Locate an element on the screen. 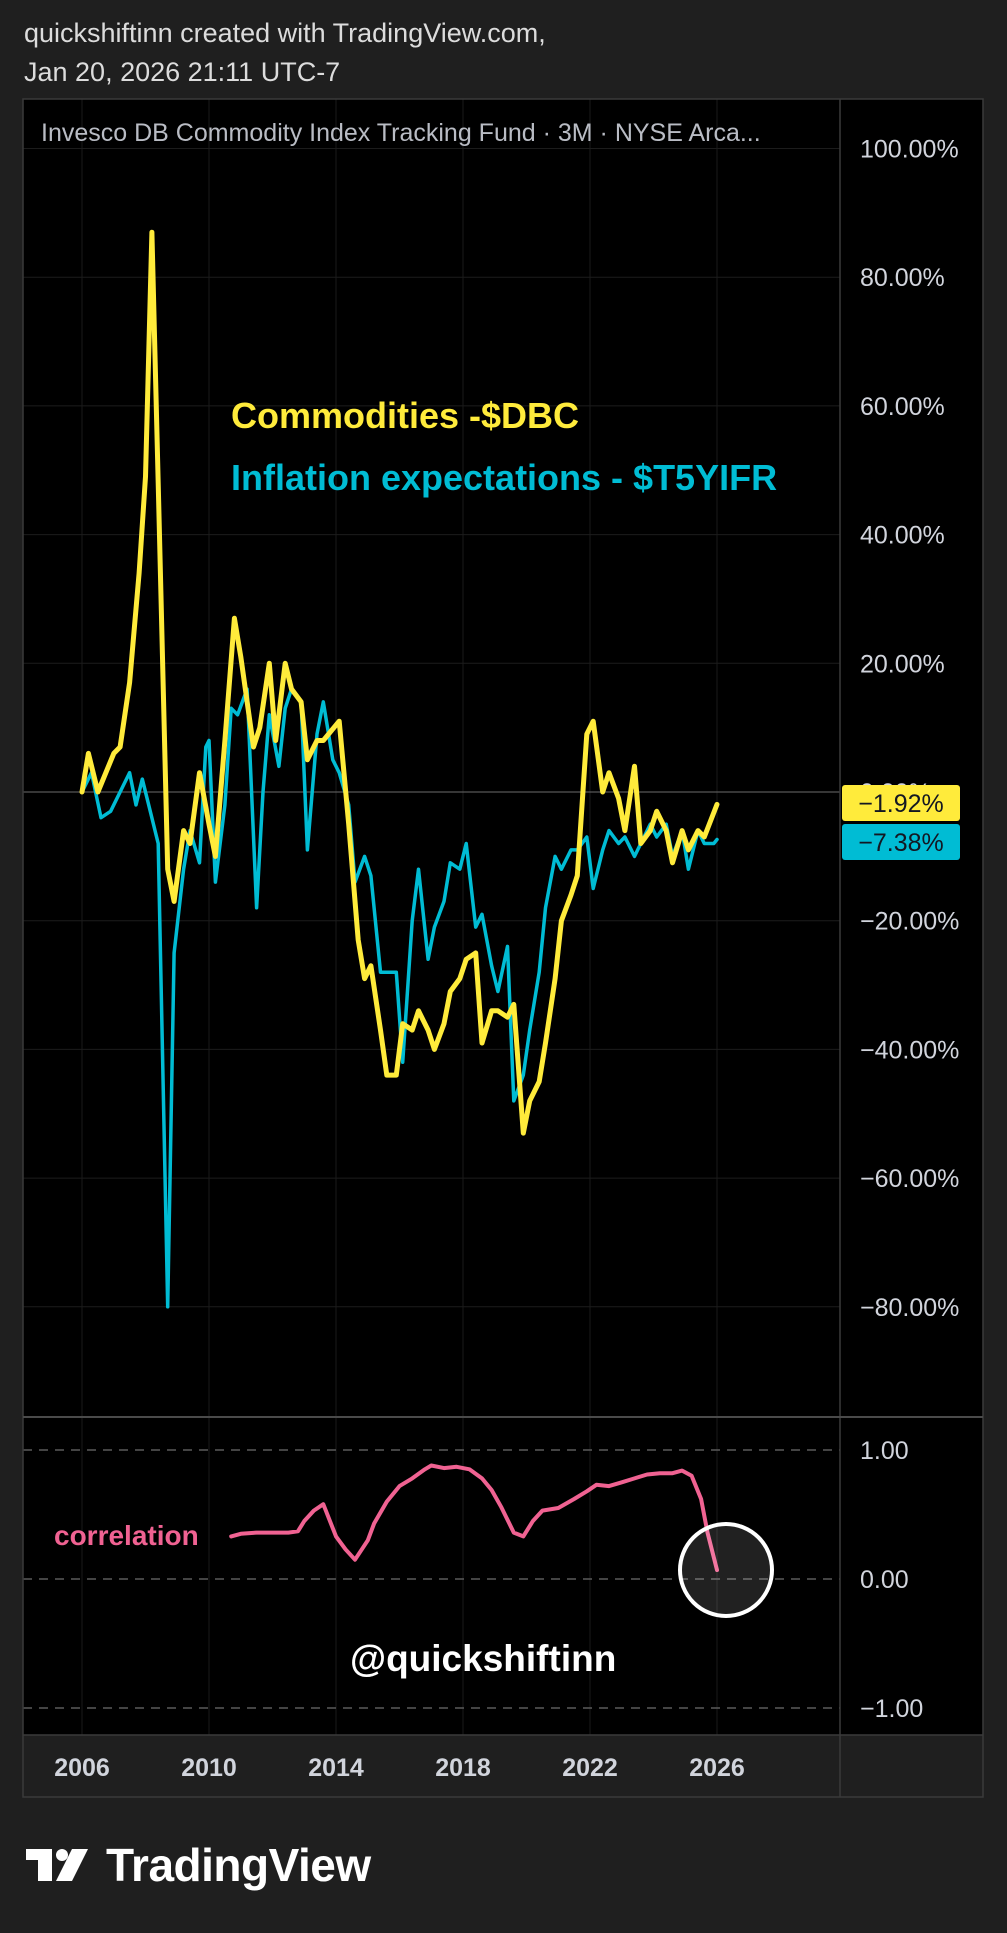 The height and width of the screenshot is (1933, 1007). time-tick-label: 2010 is located at coordinates (209, 1768).